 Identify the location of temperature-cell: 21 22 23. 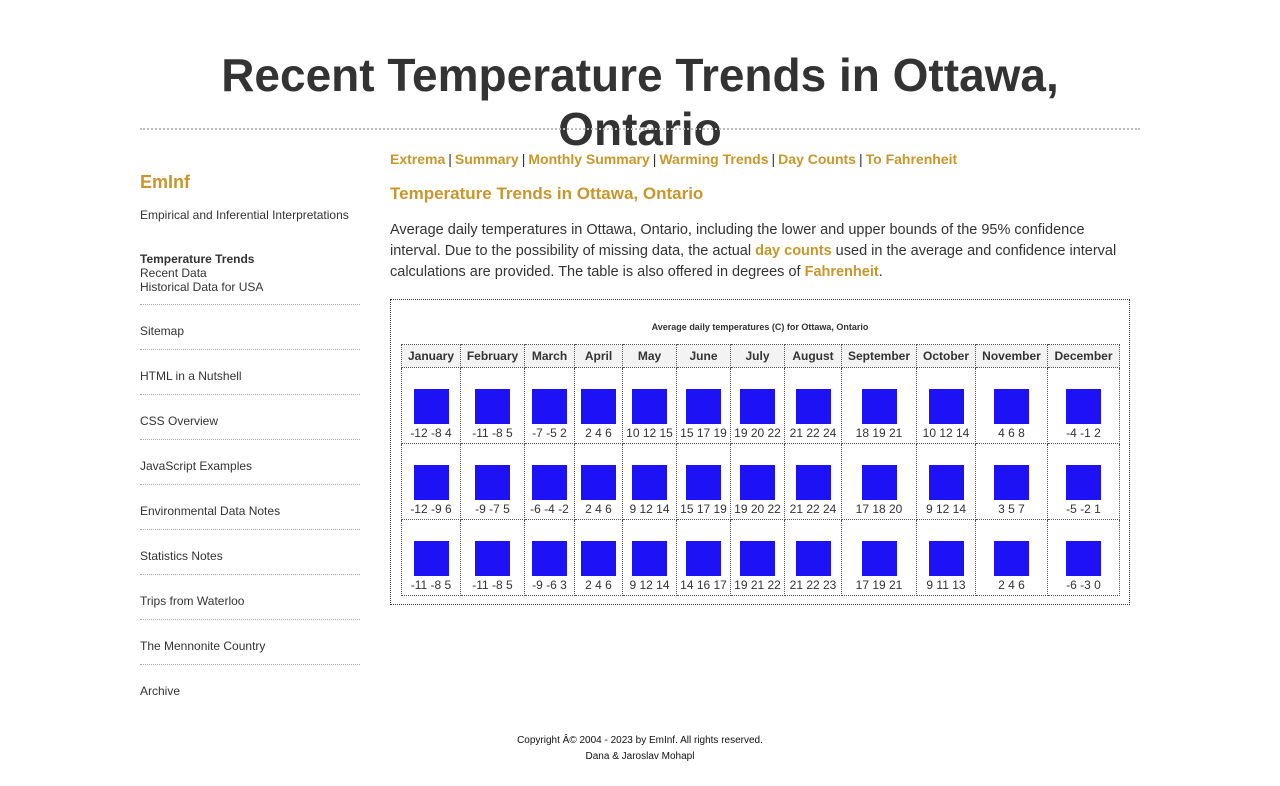
(813, 557).